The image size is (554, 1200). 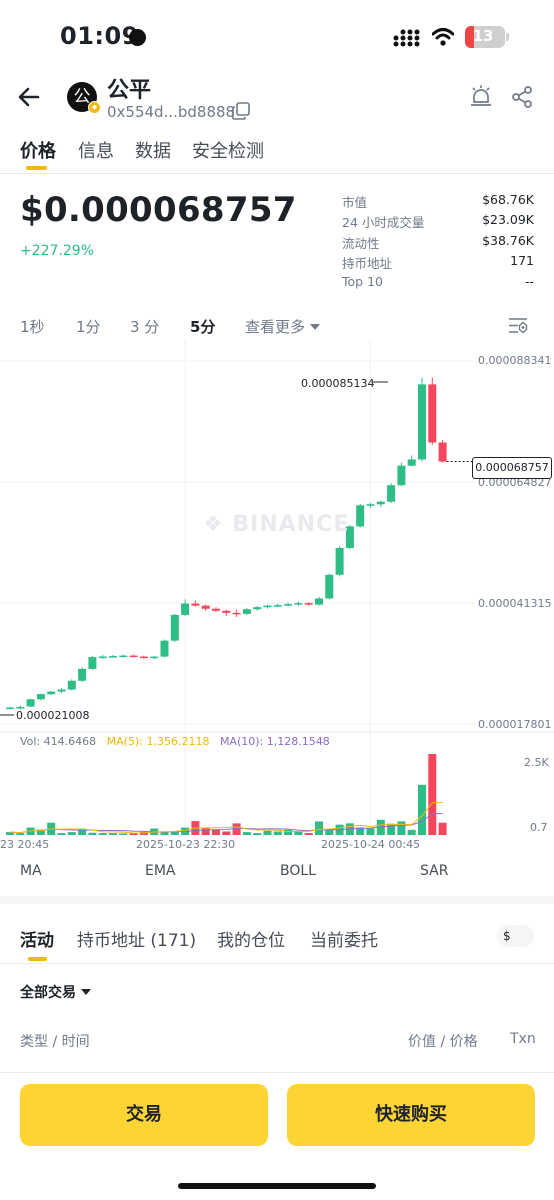 I want to click on indicator-ma: MA, so click(x=31, y=871).